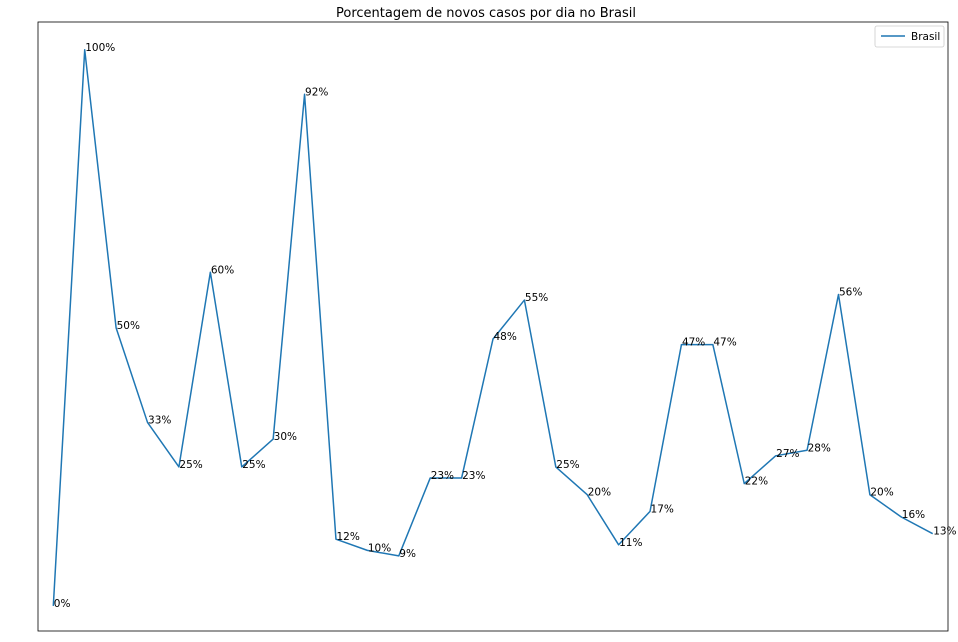  What do you see at coordinates (944, 532) in the screenshot?
I see `data-label: 13%` at bounding box center [944, 532].